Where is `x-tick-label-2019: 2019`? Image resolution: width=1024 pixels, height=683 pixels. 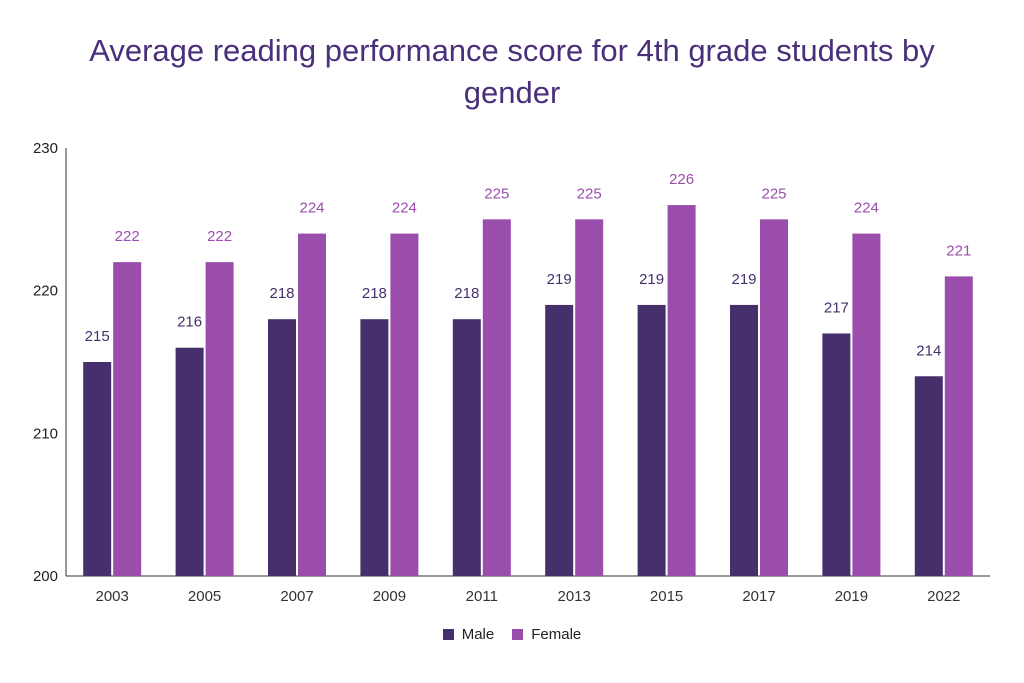 x-tick-label-2019: 2019 is located at coordinates (851, 596).